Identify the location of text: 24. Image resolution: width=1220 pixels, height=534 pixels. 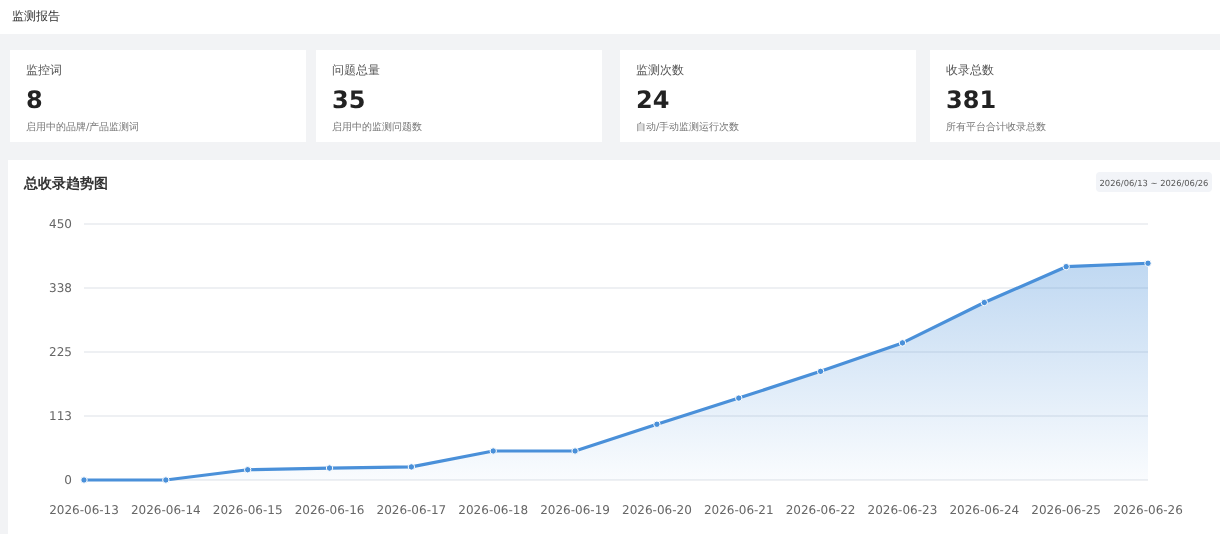
(654, 100).